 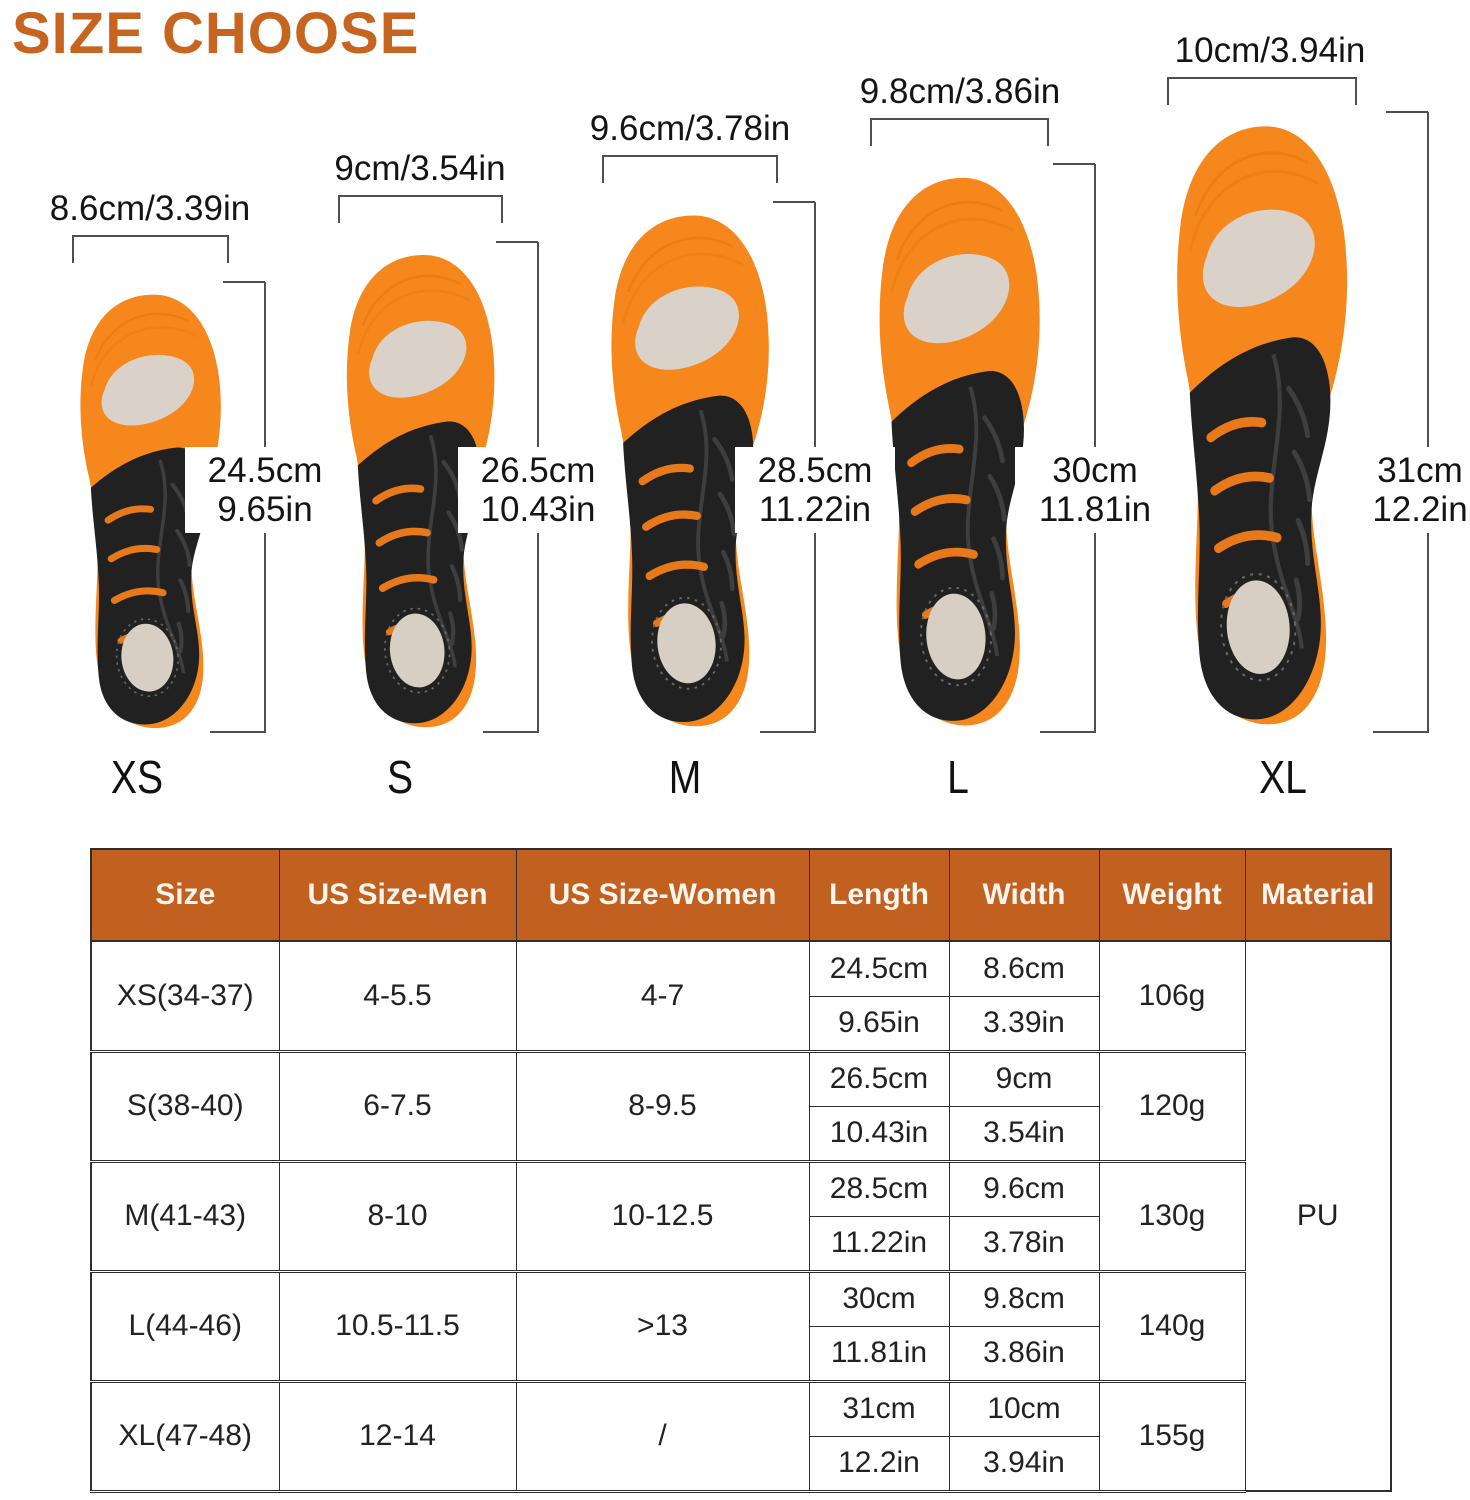 What do you see at coordinates (1283, 777) in the screenshot?
I see `size-label-xl: XL` at bounding box center [1283, 777].